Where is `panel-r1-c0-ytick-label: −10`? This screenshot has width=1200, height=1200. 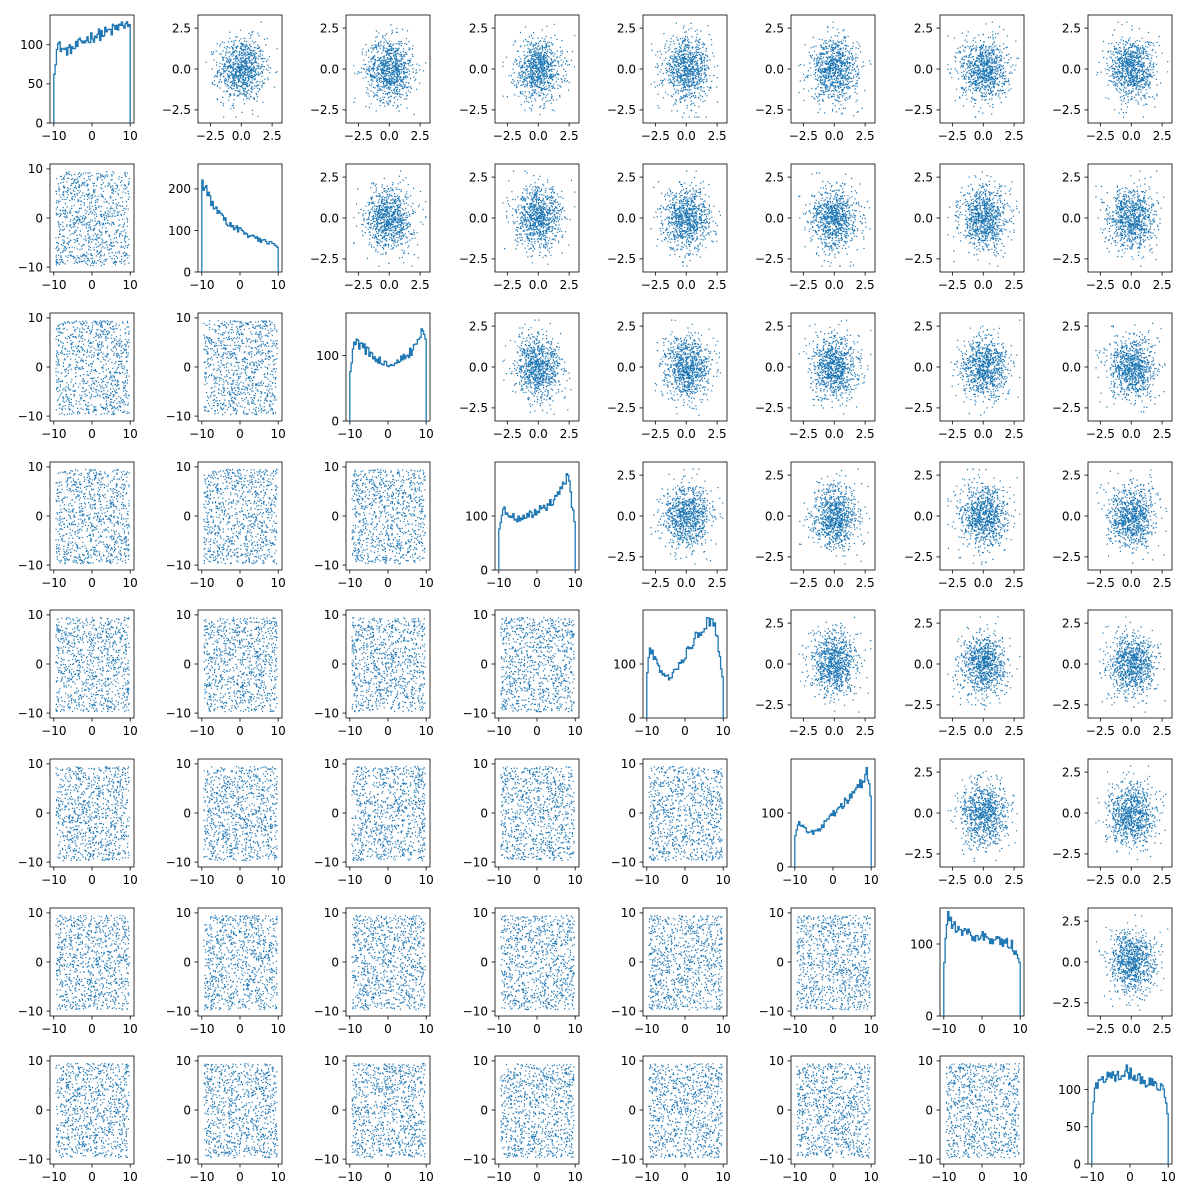 panel-r1-c0-ytick-label: −10 is located at coordinates (30, 267).